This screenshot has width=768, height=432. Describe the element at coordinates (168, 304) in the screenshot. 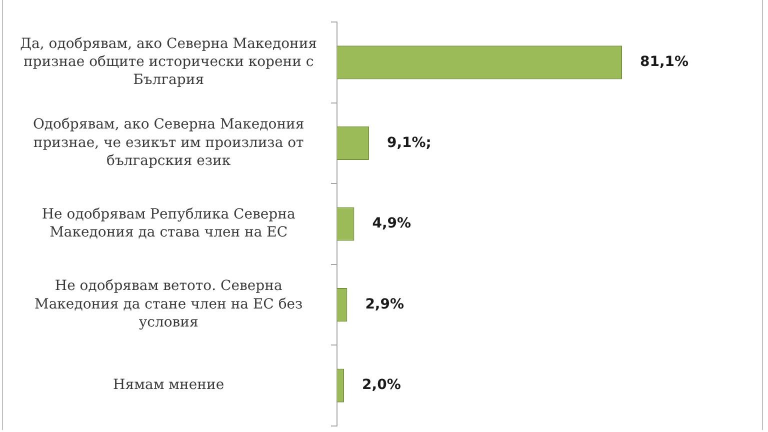

I see `y-tick-label: Не одобрявам ветото. Северна Македония да стане член на ЕС без условия` at that location.